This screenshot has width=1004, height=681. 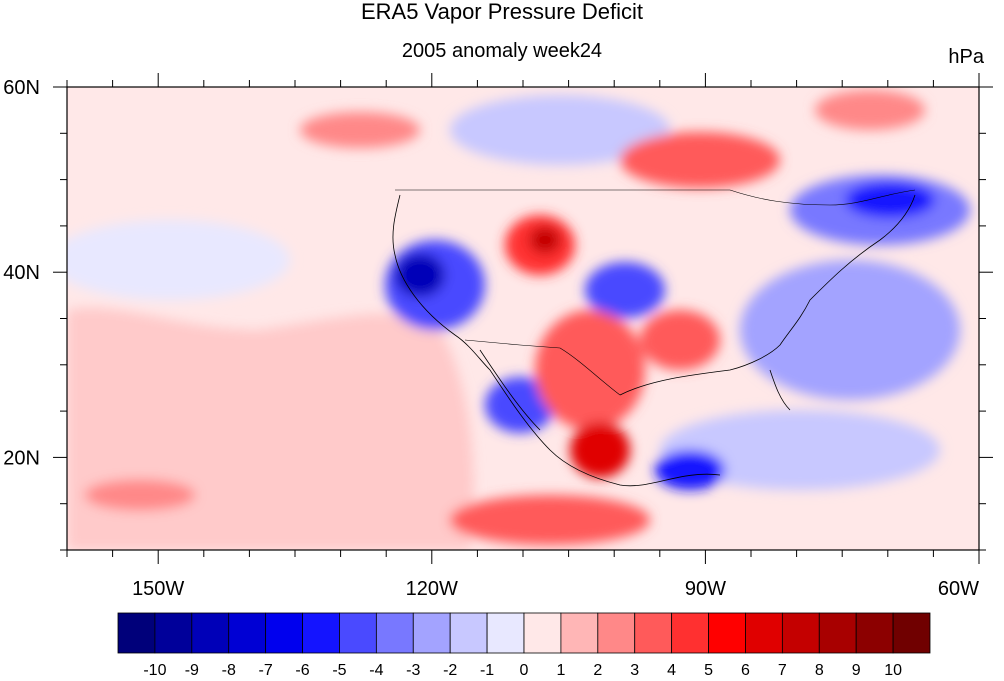 What do you see at coordinates (890, 200) in the screenshot?
I see `northeast-blue-core` at bounding box center [890, 200].